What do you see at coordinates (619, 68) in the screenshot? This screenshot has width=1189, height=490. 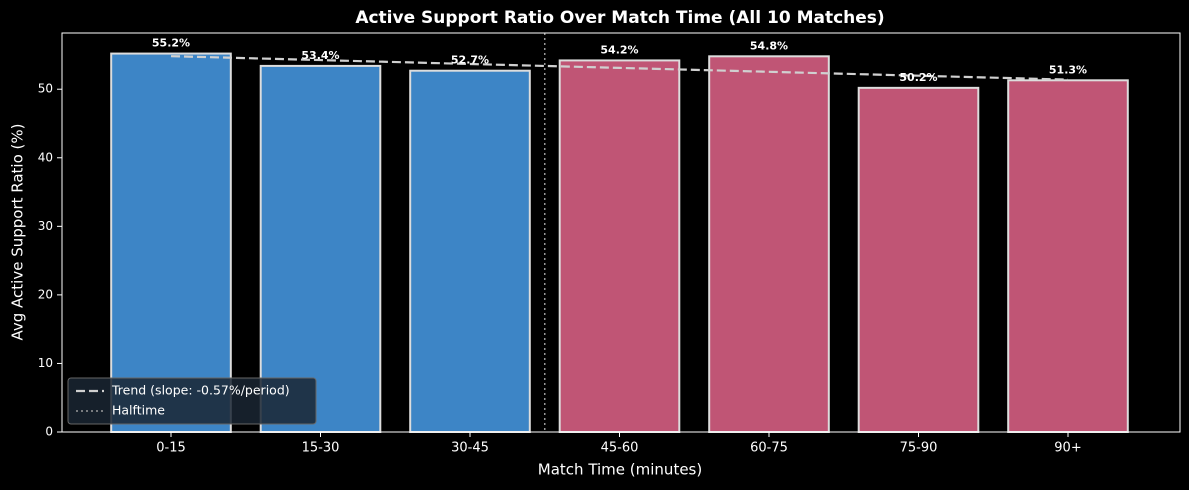 I see `trend-line` at bounding box center [619, 68].